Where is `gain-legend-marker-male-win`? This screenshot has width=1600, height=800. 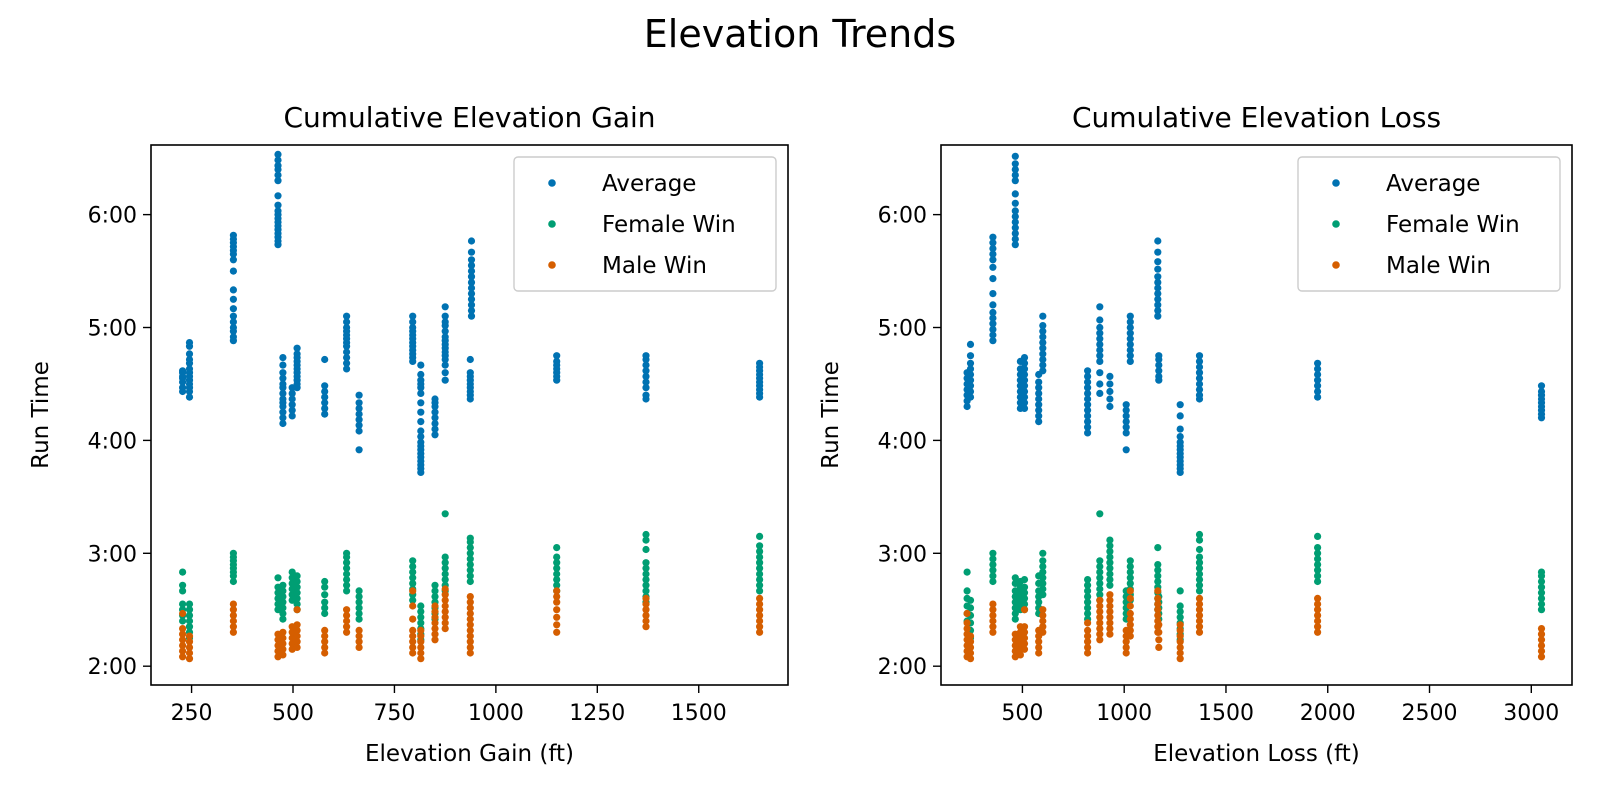
gain-legend-marker-male-win is located at coordinates (552, 265).